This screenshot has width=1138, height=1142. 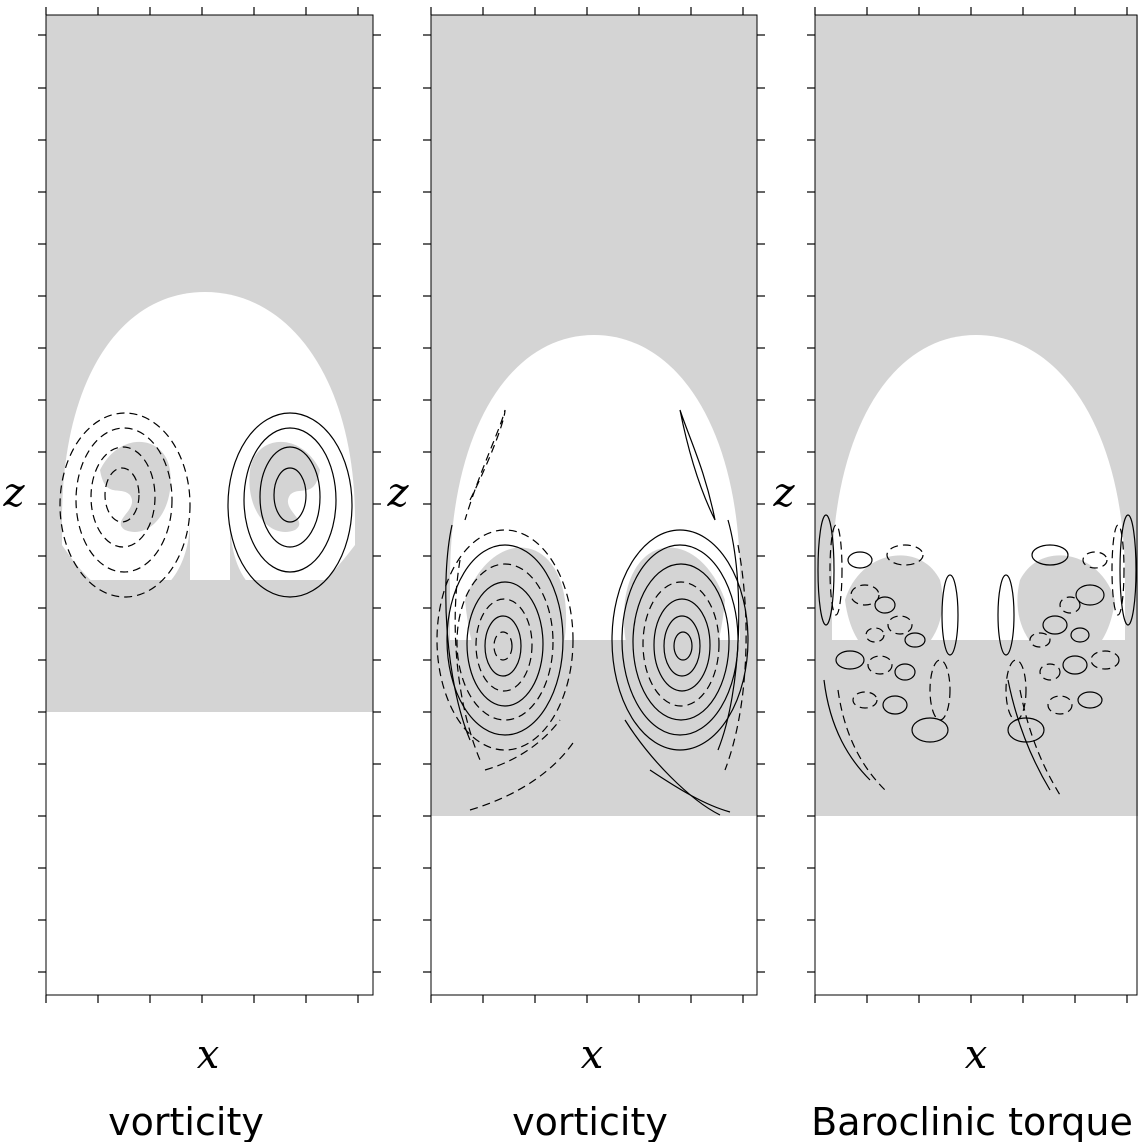 I want to click on panel-1-left-core, so click(x=135, y=486).